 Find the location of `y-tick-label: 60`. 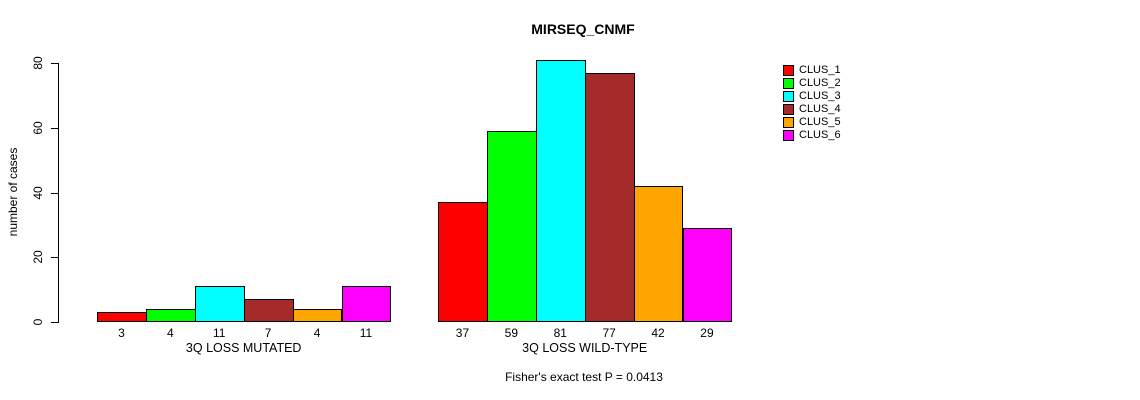

y-tick-label: 60 is located at coordinates (38, 128).